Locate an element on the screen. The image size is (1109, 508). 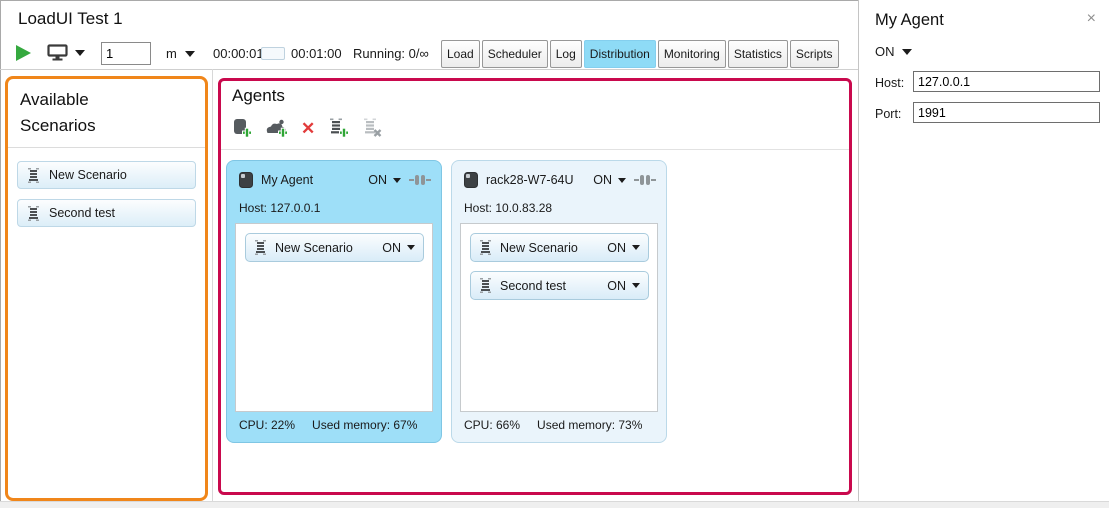
delete-agent-icon: ✕ is located at coordinates (308, 128).